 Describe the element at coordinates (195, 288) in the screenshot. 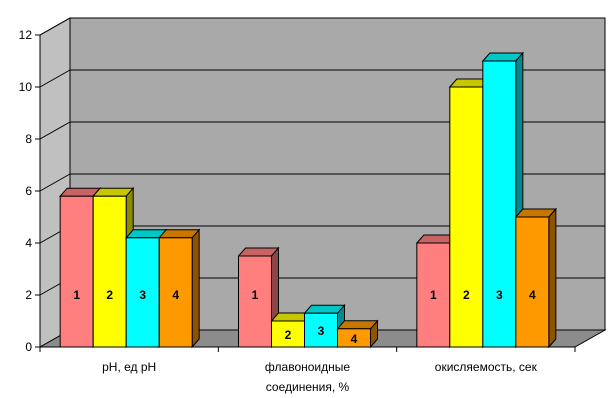

I see `bar-1-4-side` at that location.